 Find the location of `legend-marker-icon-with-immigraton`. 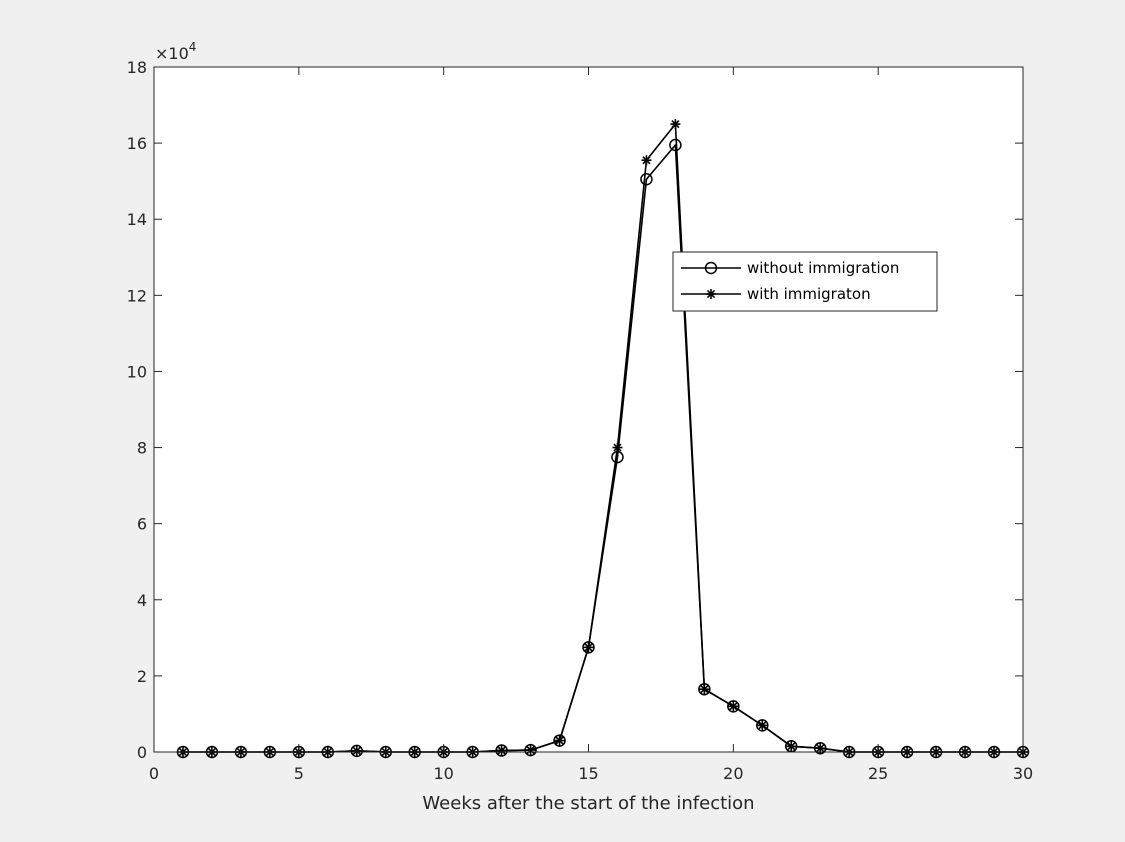

legend-marker-icon-with-immigraton is located at coordinates (711, 294).